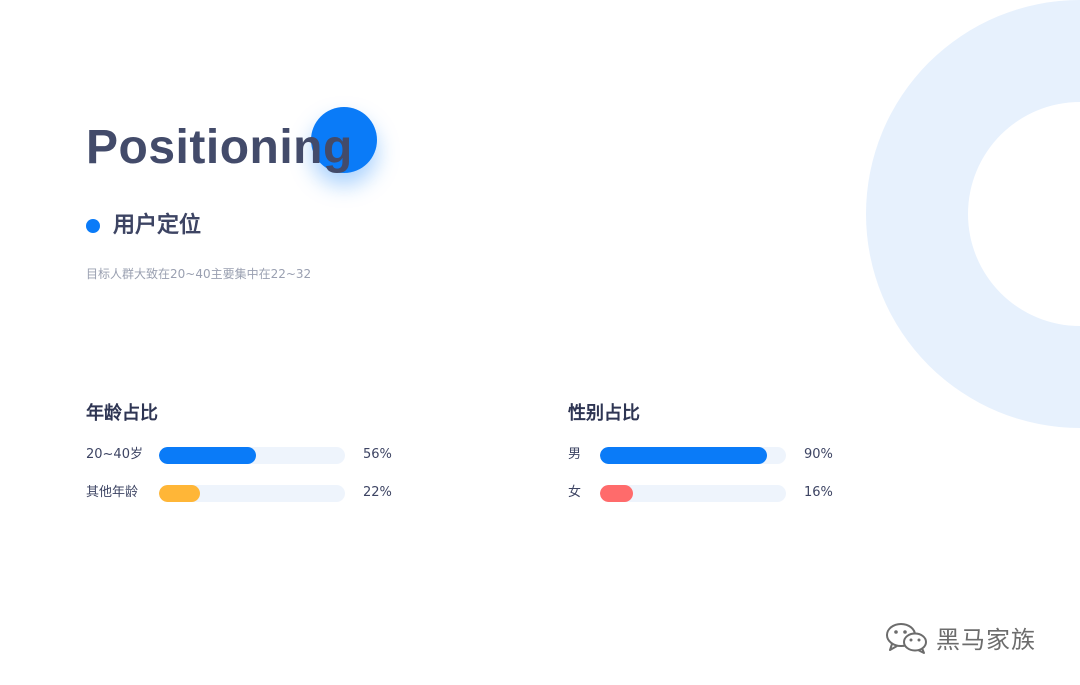  Describe the element at coordinates (344, 140) in the screenshot. I see `title-accent-dot` at that location.